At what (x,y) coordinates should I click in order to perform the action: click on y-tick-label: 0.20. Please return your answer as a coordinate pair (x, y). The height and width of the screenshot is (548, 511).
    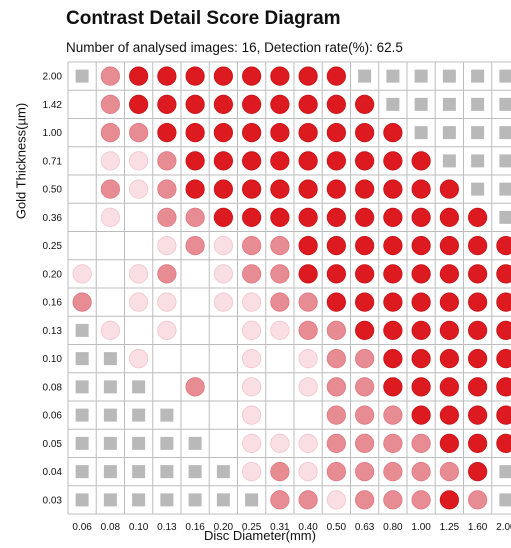
    Looking at the image, I should click on (53, 274).